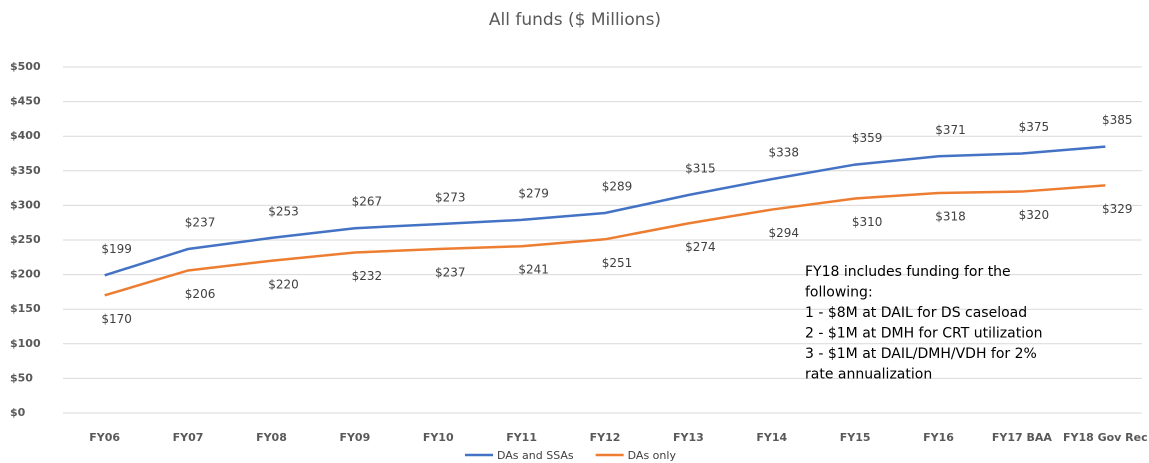 This screenshot has height=463, width=1149. Describe the element at coordinates (521, 437) in the screenshot. I see `x-tick-label: FY11` at that location.